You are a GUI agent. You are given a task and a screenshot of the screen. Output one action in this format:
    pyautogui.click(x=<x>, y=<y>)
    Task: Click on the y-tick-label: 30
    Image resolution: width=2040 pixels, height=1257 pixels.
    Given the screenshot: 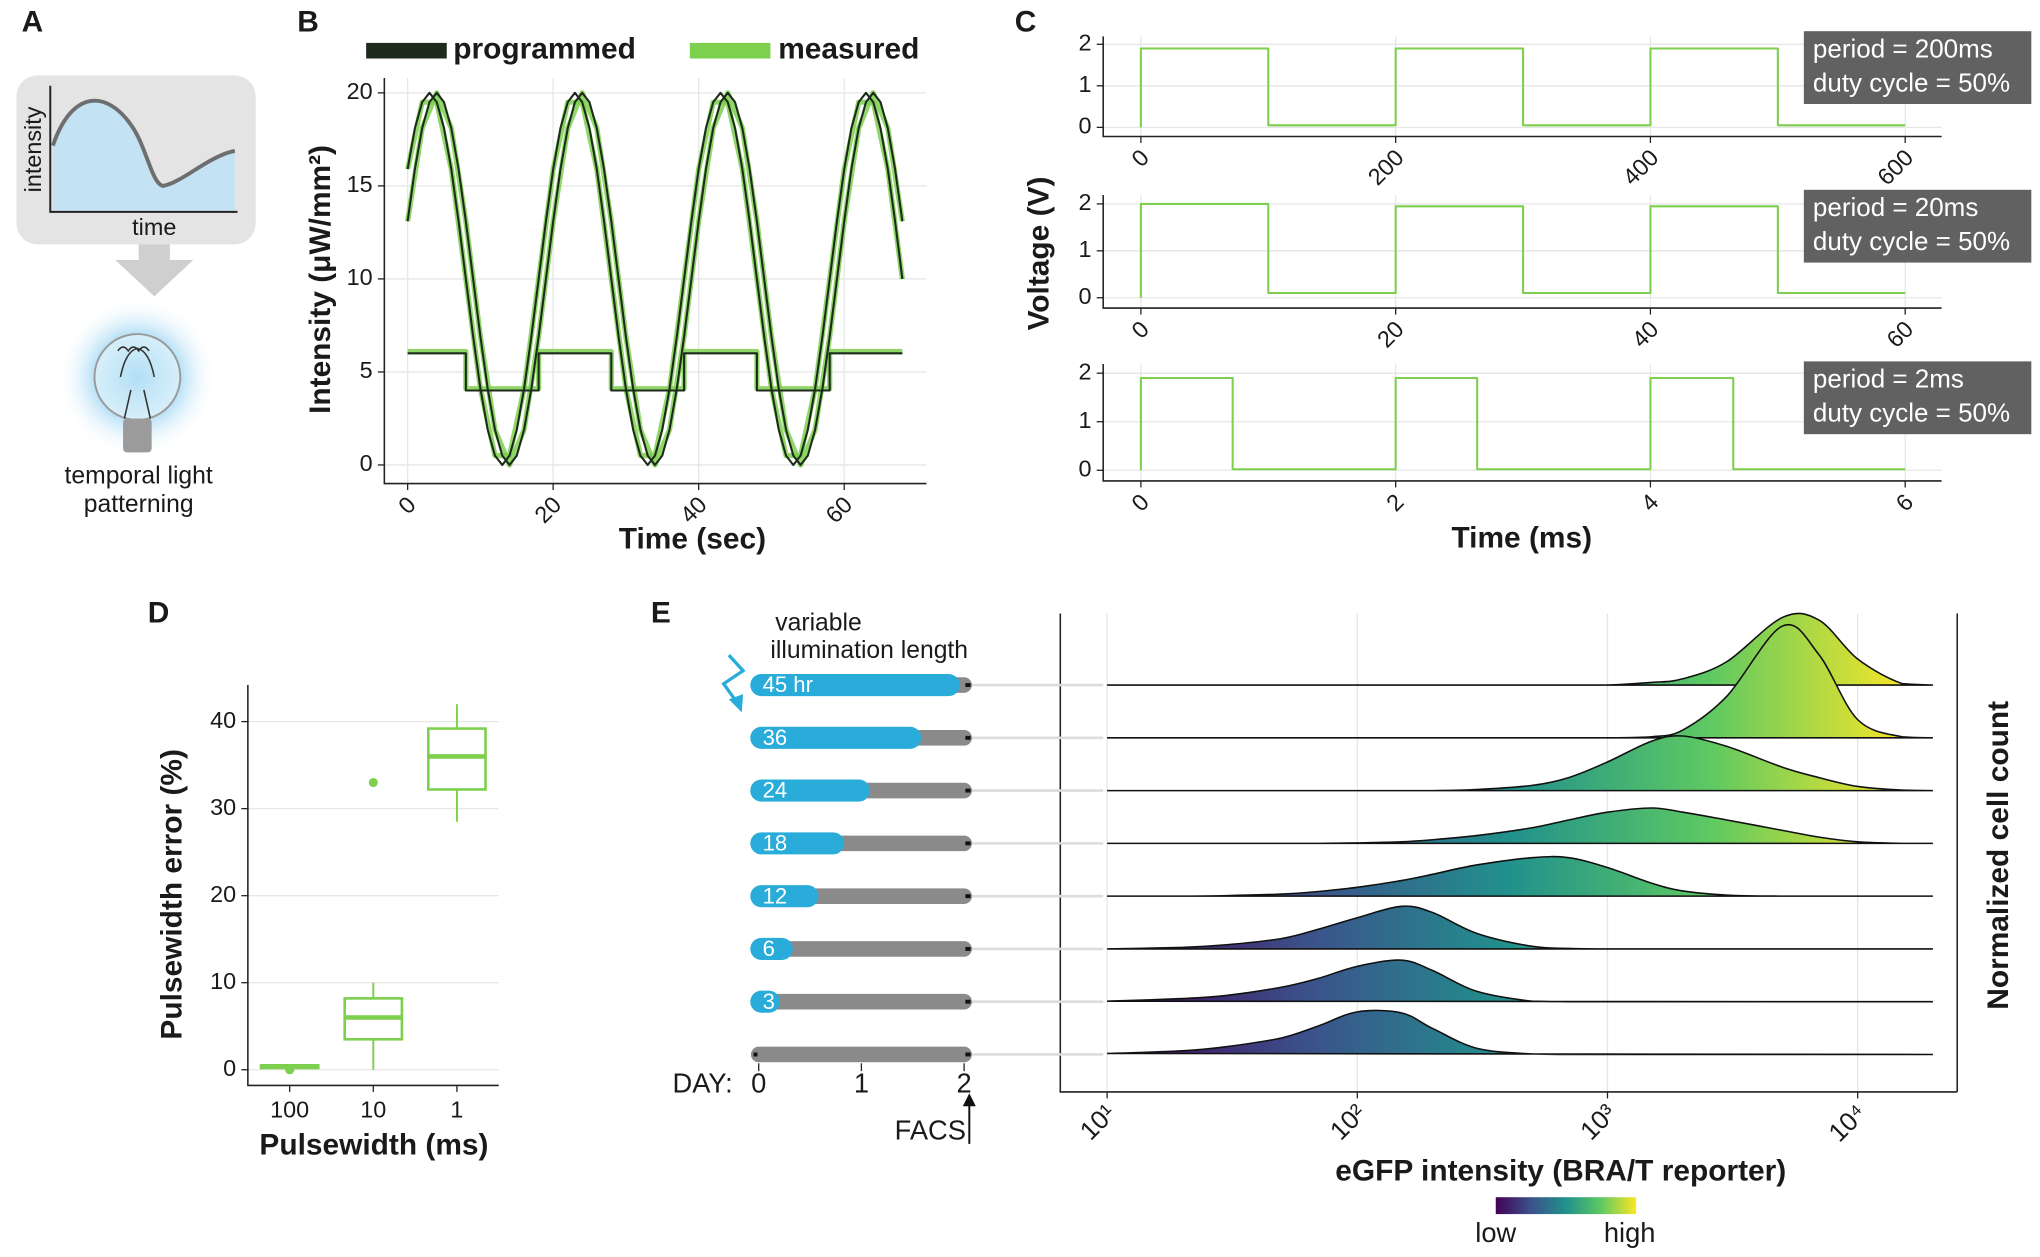 What is the action you would take?
    pyautogui.click(x=223, y=807)
    